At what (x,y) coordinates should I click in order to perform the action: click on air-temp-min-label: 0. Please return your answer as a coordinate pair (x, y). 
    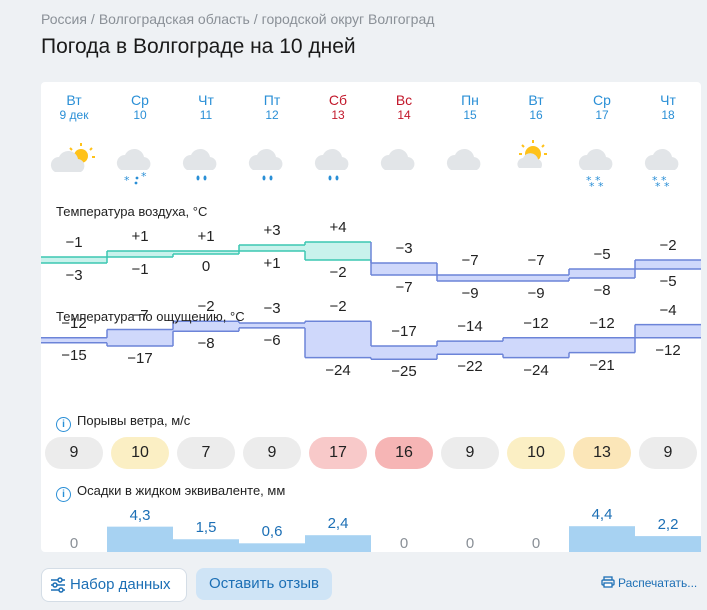
    Looking at the image, I should click on (206, 266).